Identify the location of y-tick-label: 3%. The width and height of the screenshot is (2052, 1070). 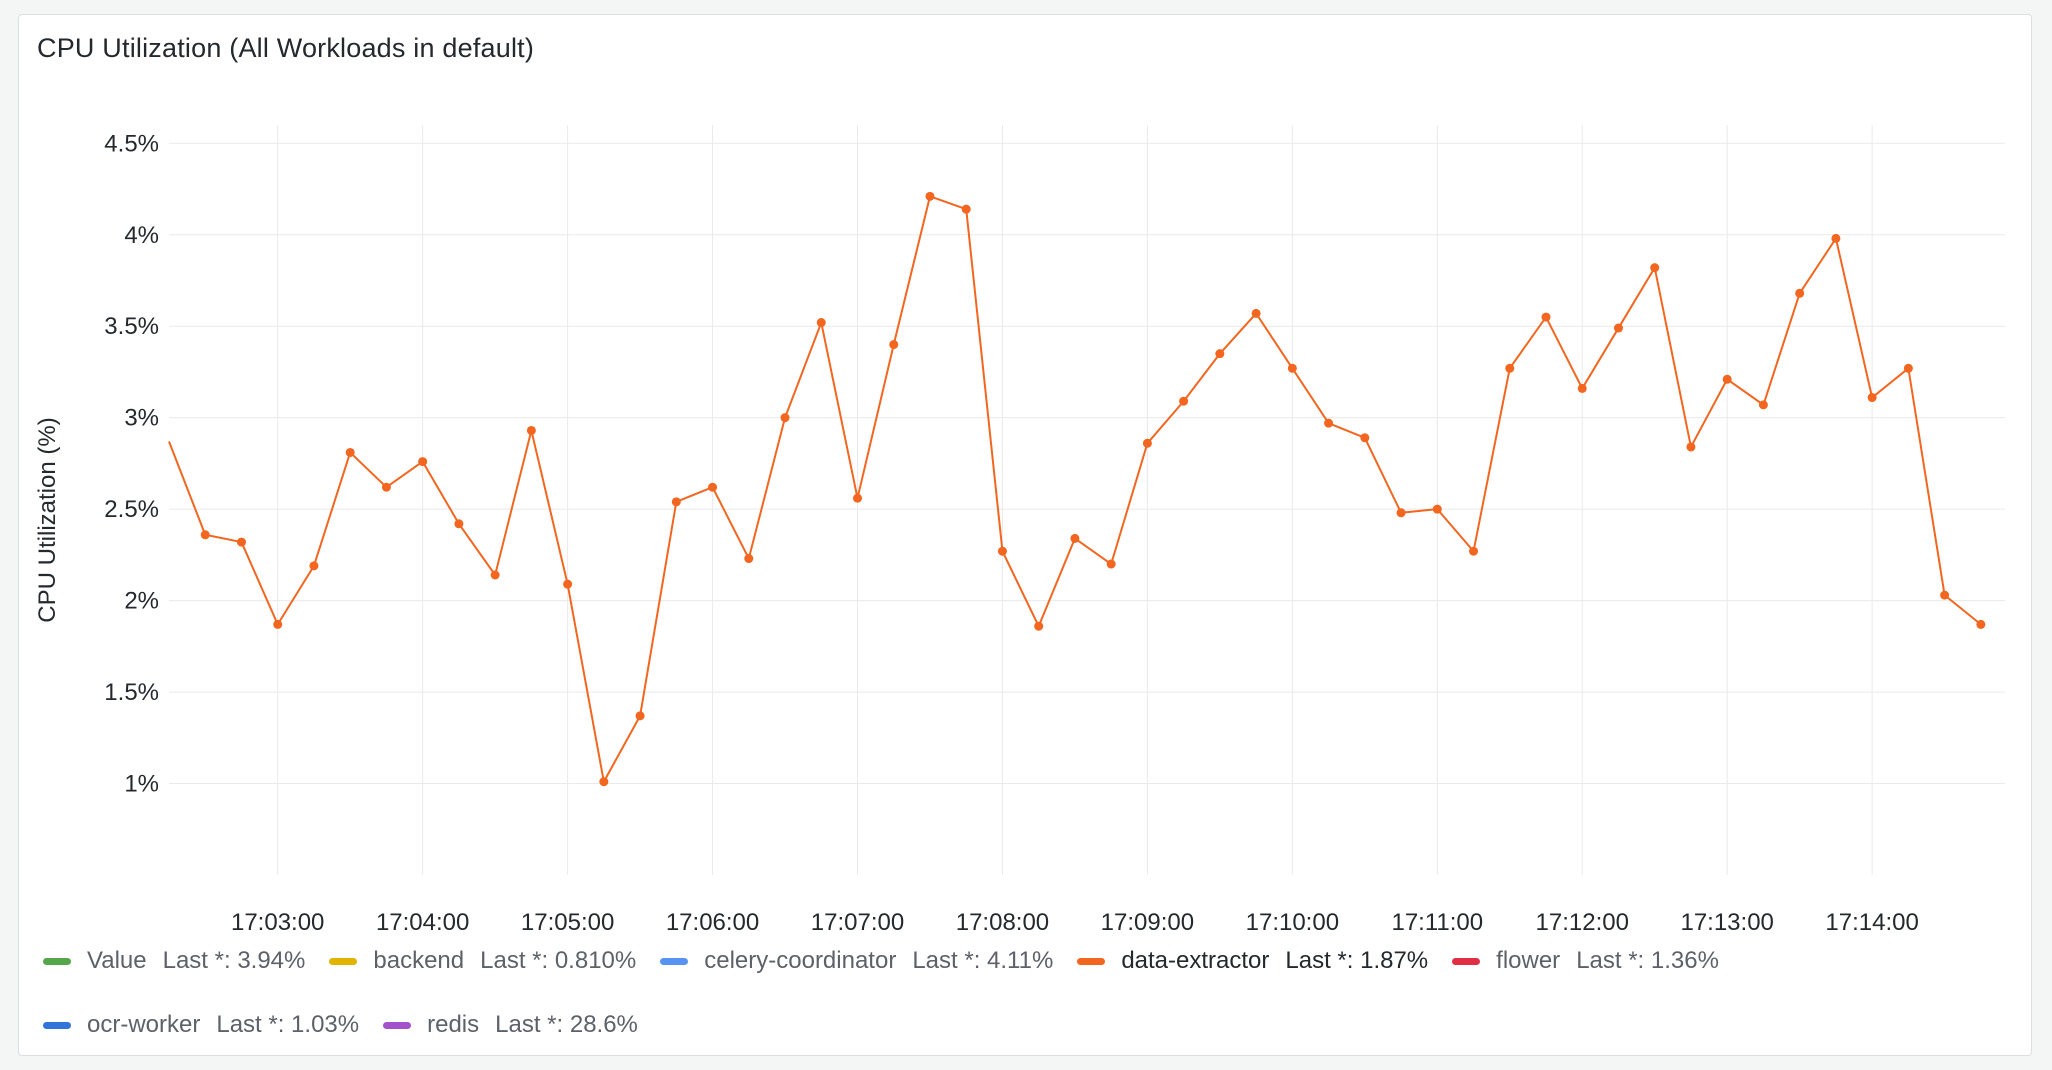
(141, 418).